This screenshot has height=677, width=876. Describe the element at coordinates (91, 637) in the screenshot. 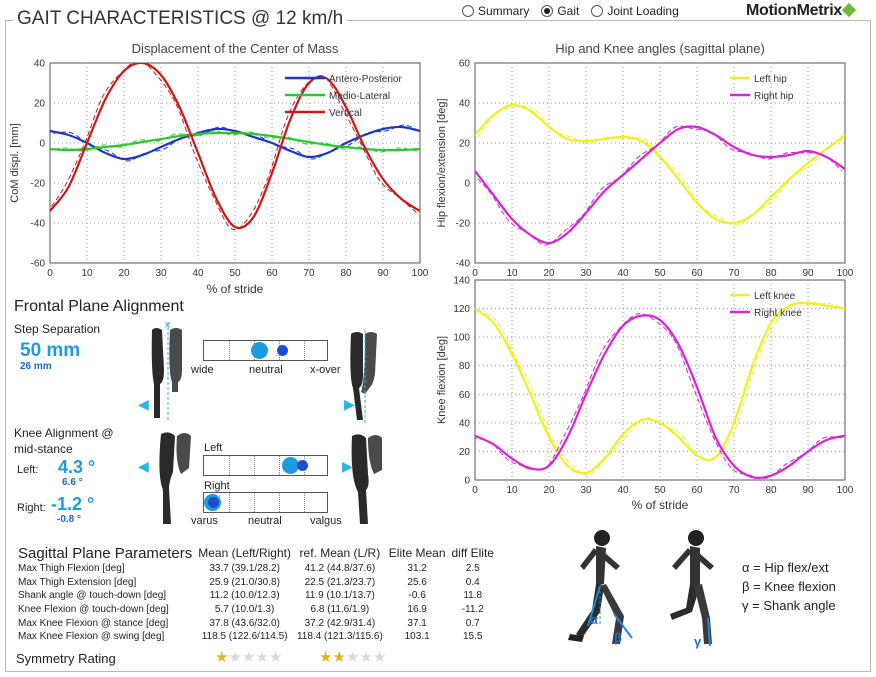

I see `param-label: Max Knee Flexion @ swing [deg]` at that location.